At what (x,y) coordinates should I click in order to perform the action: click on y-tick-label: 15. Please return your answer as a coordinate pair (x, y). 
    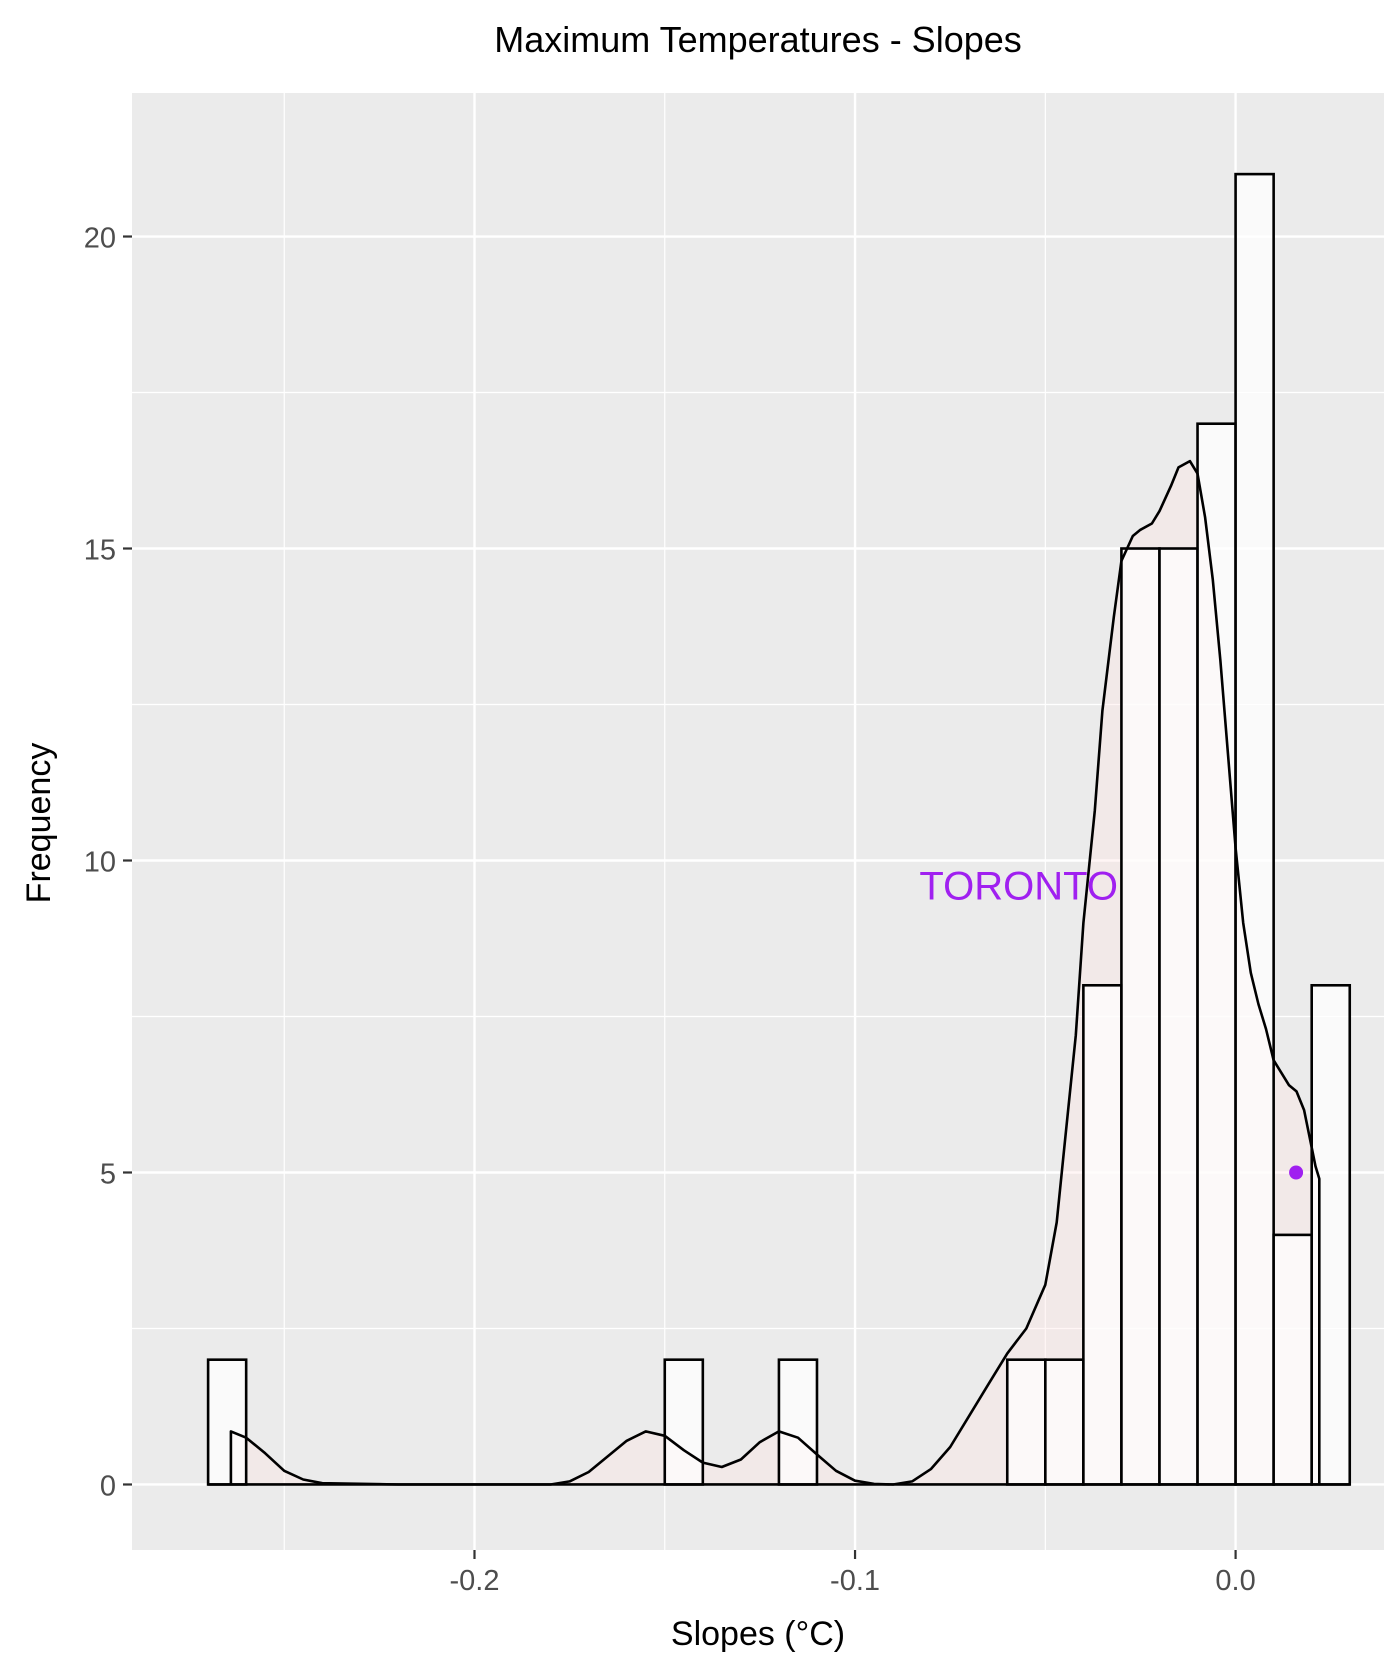
    Looking at the image, I should click on (100, 551).